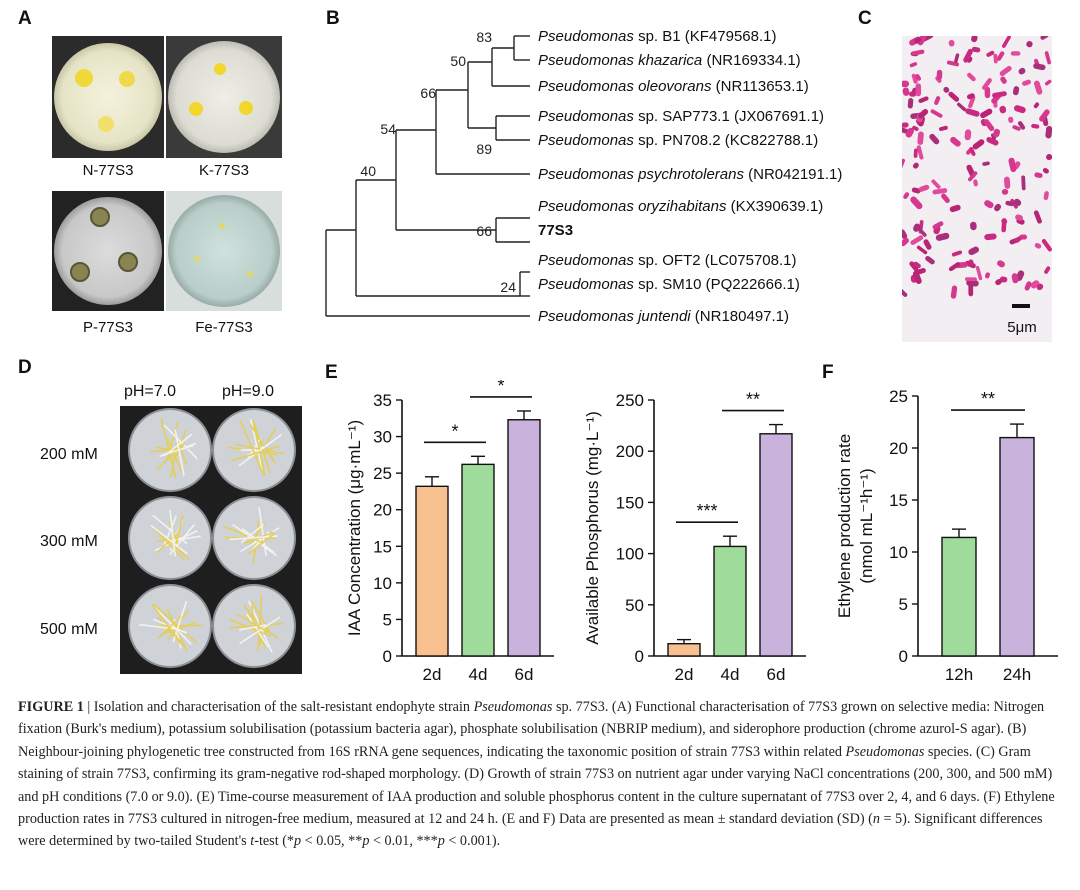 The height and width of the screenshot is (890, 1080). Describe the element at coordinates (959, 674) in the screenshot. I see `x-tick-label: 12h` at that location.